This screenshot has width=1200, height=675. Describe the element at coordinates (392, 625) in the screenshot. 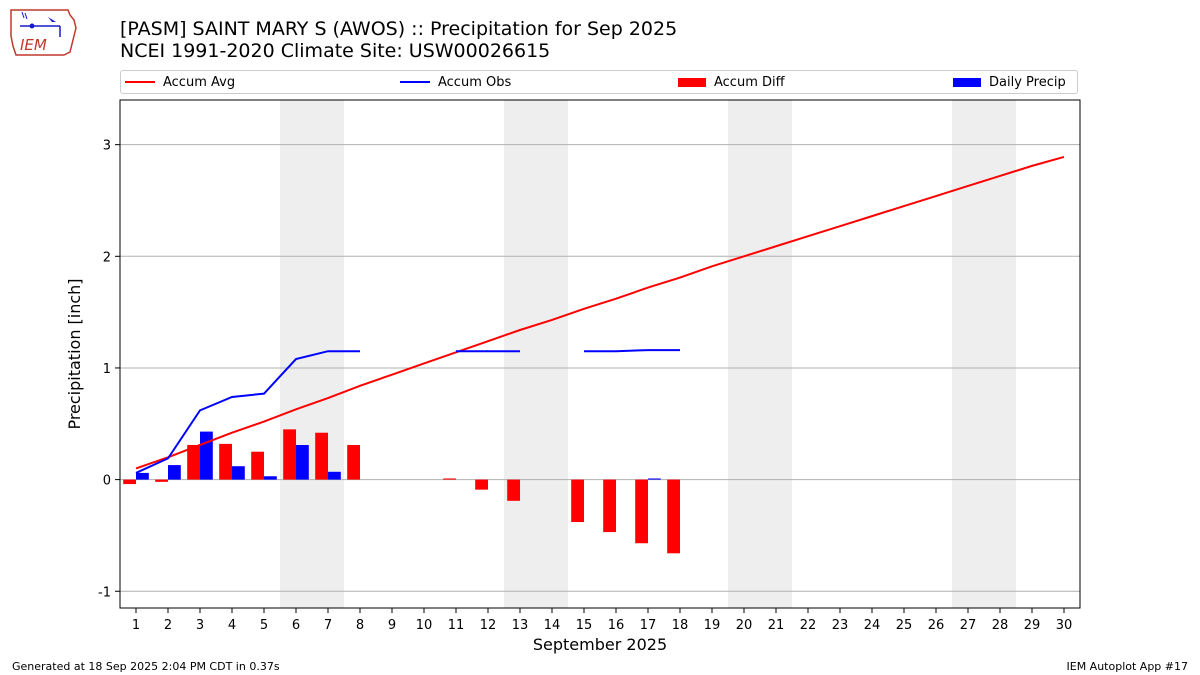

I see `x-tick-label: 9` at that location.